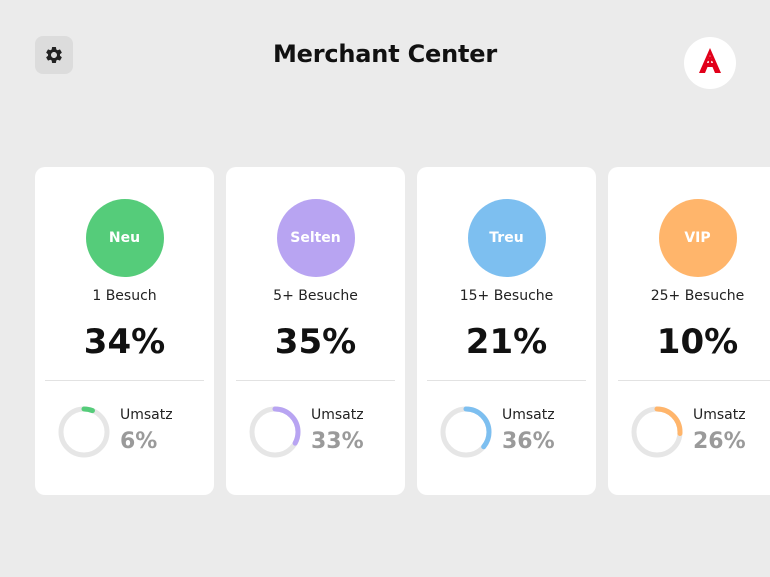 Image resolution: width=770 pixels, height=577 pixels. I want to click on gear-icon, so click(54, 55).